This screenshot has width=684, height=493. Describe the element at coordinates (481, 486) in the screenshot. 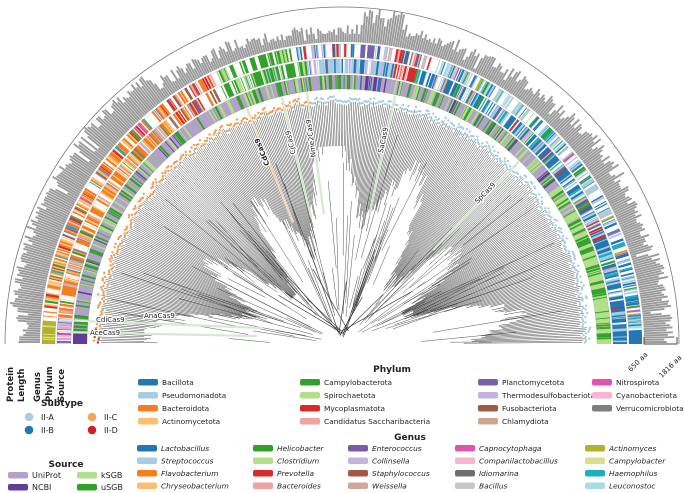

I see `legend-item: Bacillus` at that location.